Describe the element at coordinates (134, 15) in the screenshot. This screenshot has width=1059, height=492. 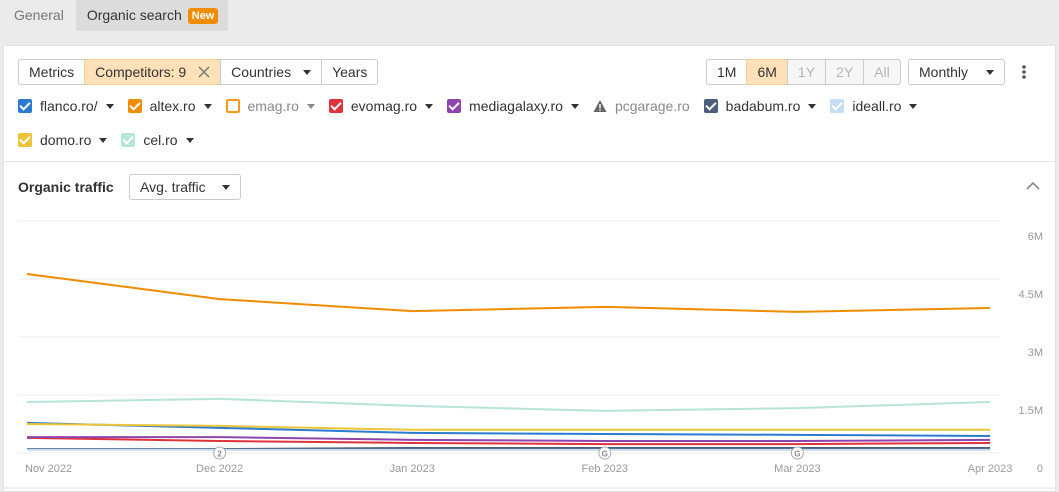
I see `tab-label: Organic search` at that location.